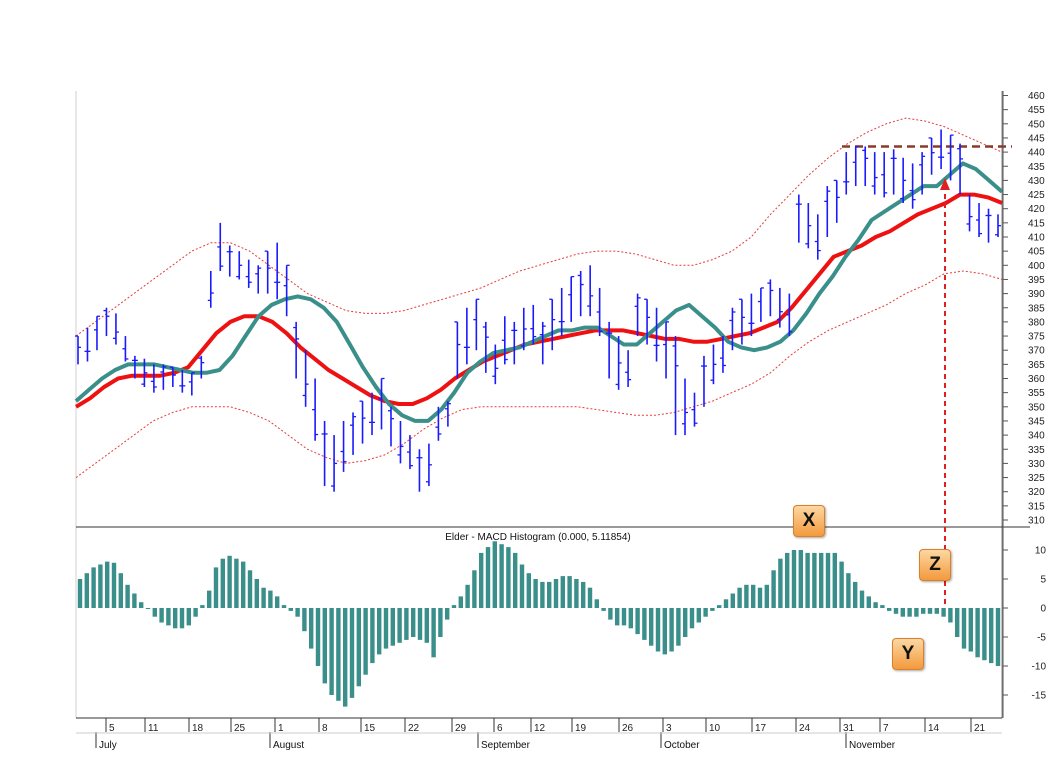 This screenshot has height=782, width=1060. I want to click on price-tick-label: 355, so click(1036, 393).